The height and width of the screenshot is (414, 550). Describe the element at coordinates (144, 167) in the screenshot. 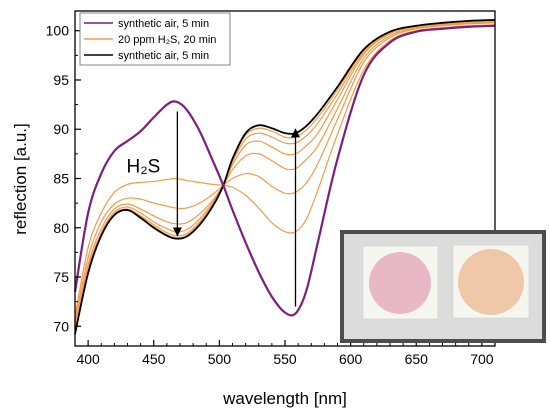

I see `h2s-label: H₂S` at that location.